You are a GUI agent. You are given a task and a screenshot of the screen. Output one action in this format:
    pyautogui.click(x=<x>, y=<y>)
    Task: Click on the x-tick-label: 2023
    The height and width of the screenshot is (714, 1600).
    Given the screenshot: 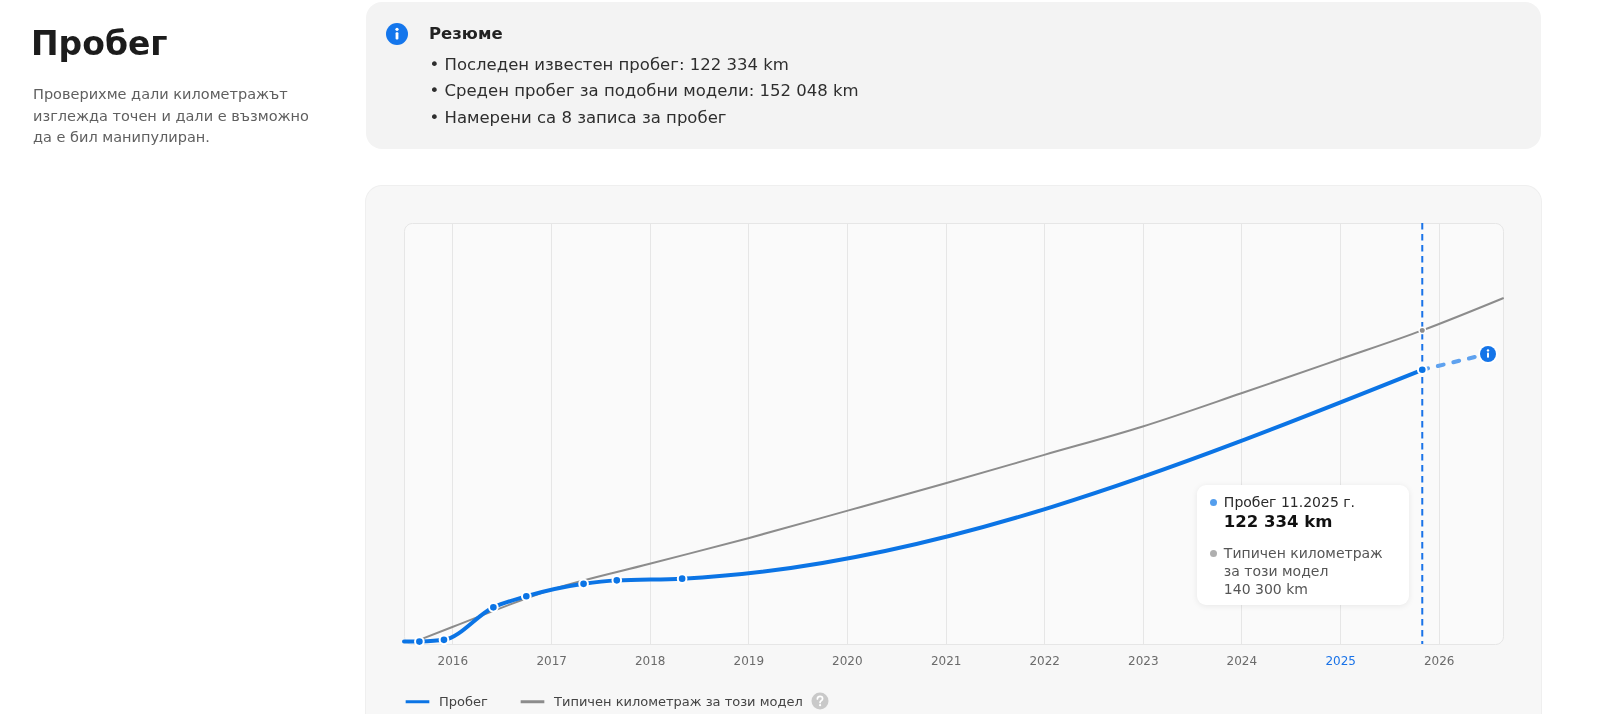 What is the action you would take?
    pyautogui.click(x=1143, y=660)
    